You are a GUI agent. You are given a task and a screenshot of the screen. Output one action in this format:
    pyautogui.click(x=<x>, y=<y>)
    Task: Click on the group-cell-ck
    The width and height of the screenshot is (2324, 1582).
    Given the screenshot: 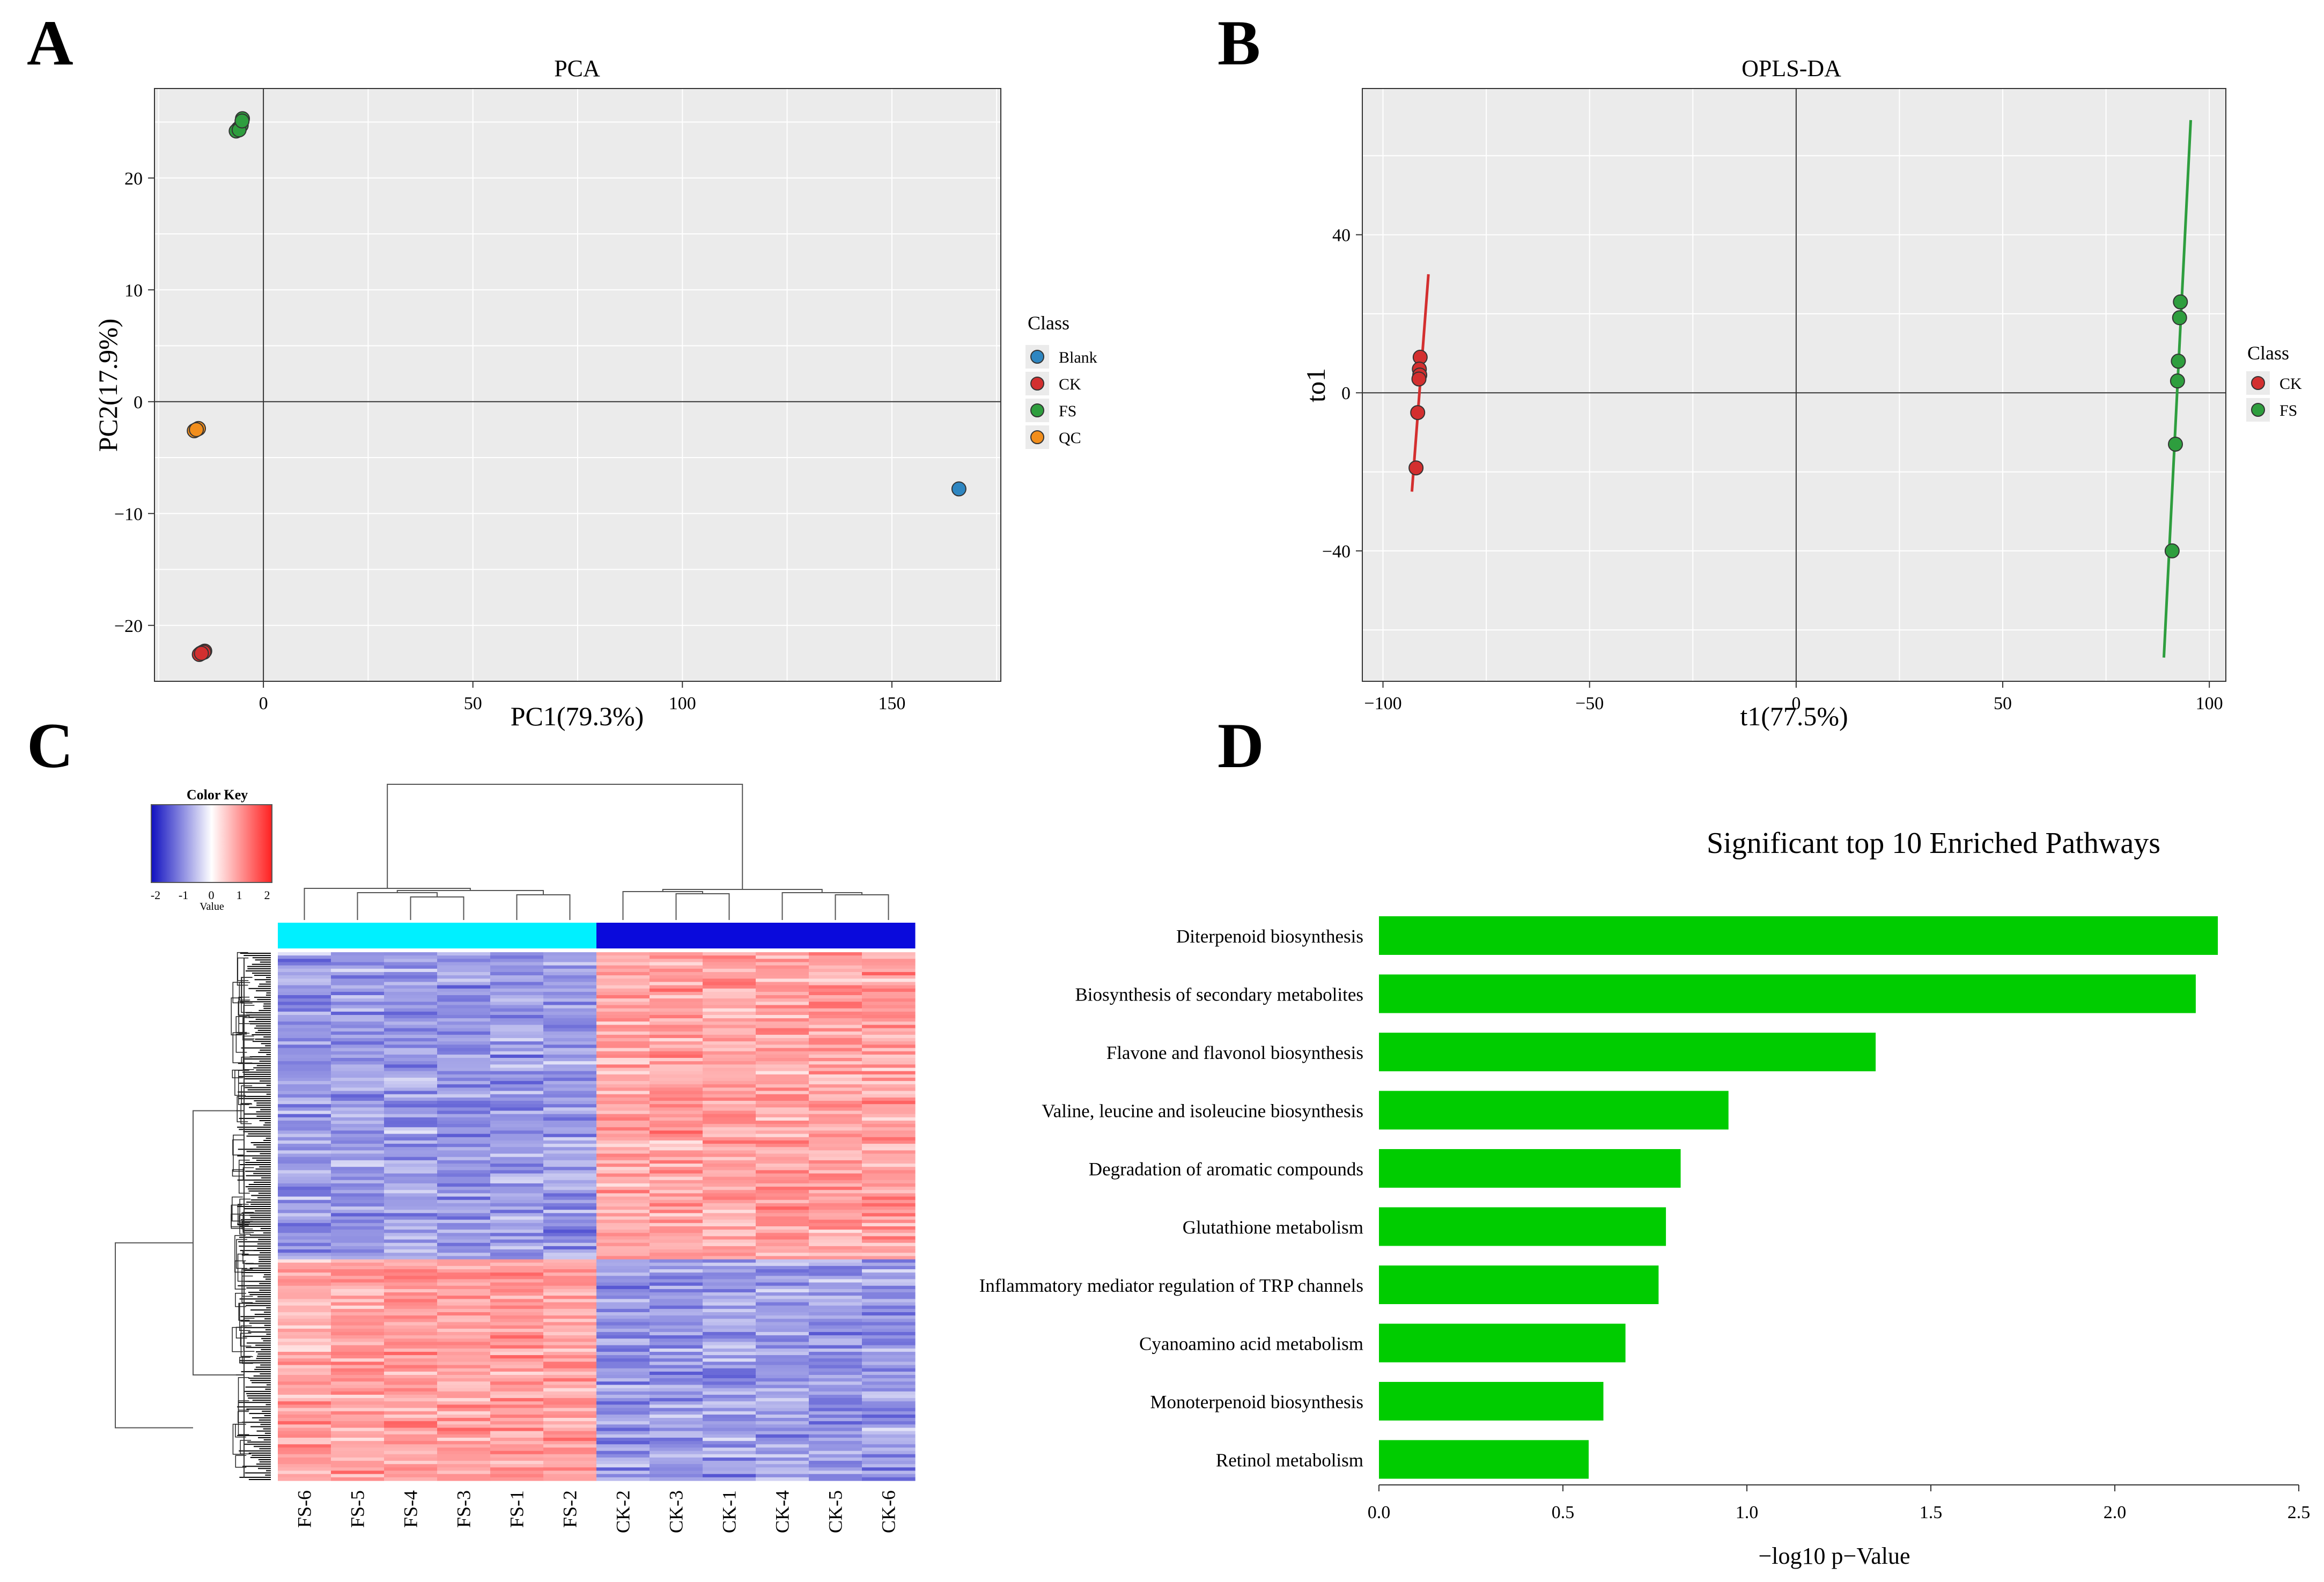 What is the action you would take?
    pyautogui.click(x=783, y=936)
    